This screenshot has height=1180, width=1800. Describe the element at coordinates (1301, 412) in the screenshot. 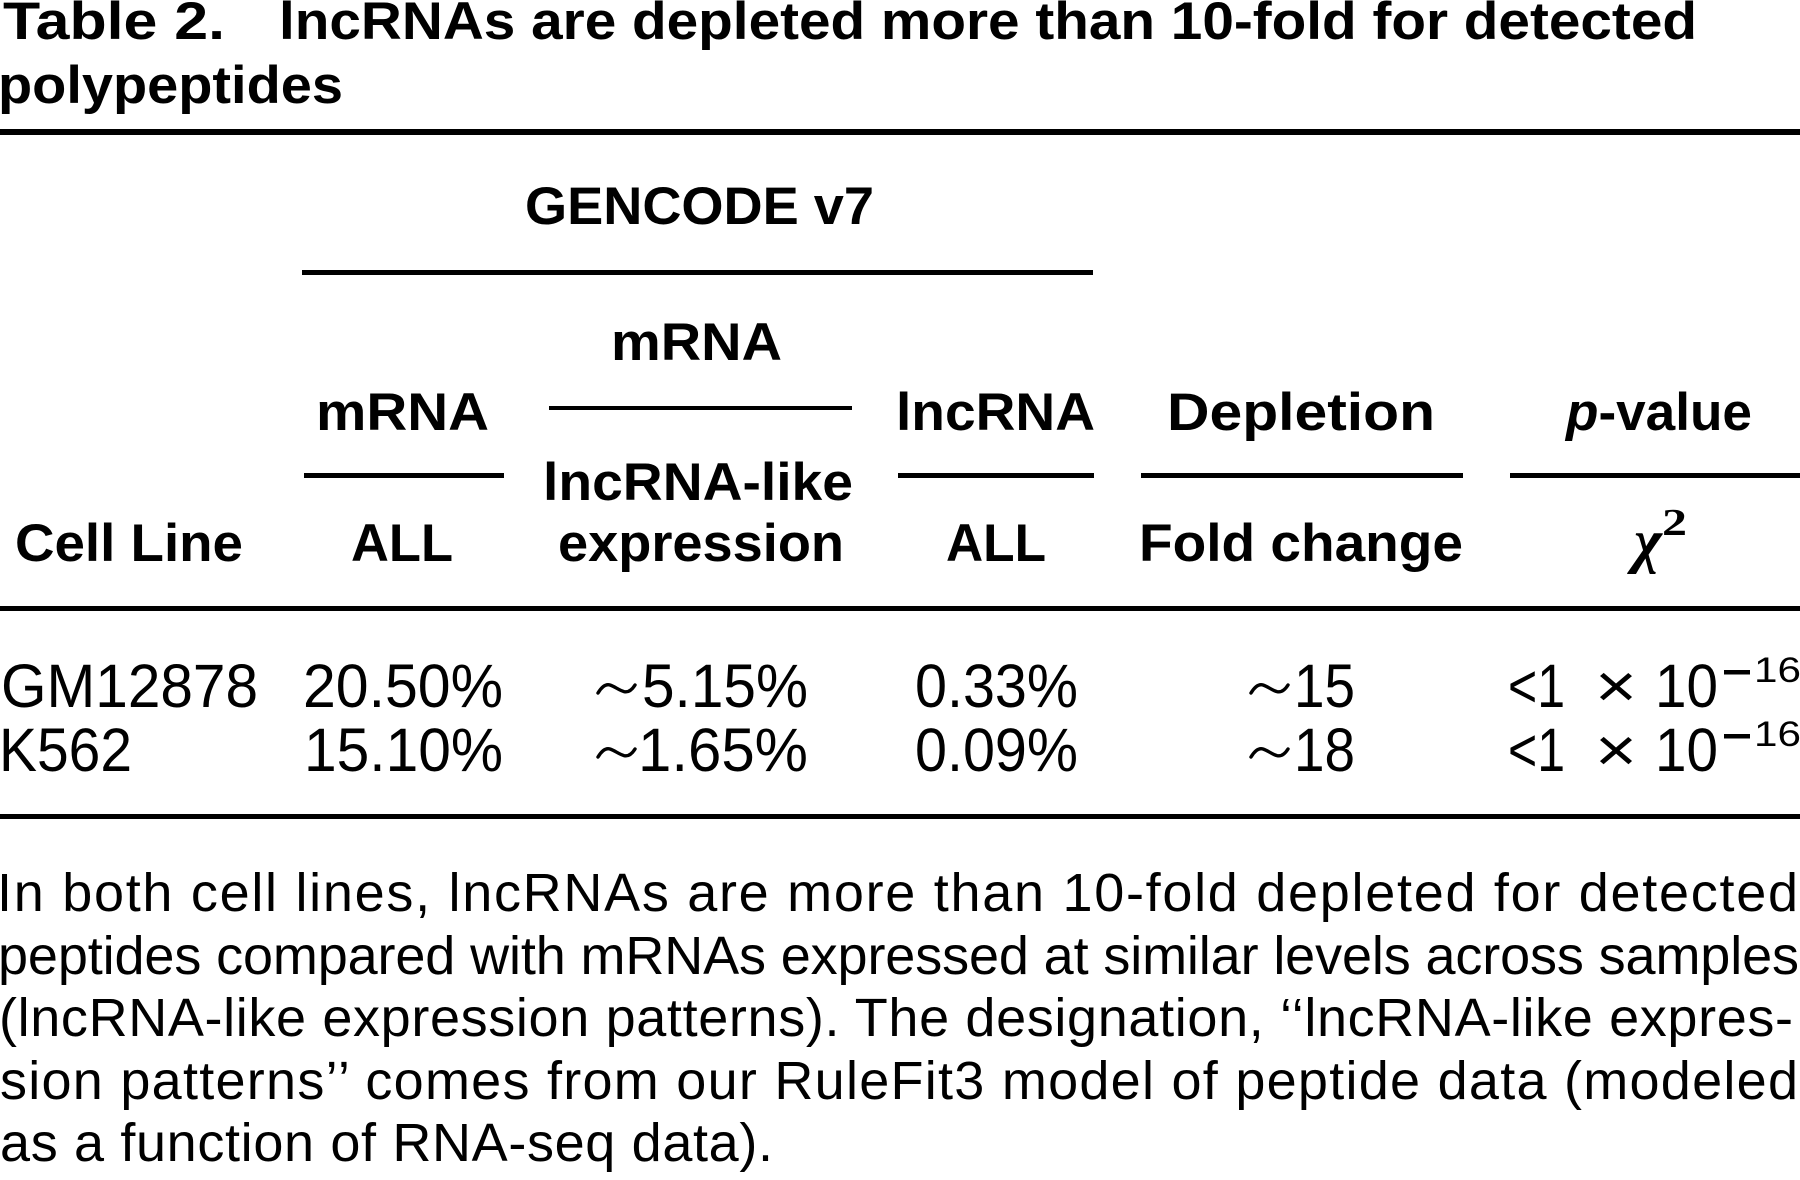

I see `svg-text: Depletion` at that location.